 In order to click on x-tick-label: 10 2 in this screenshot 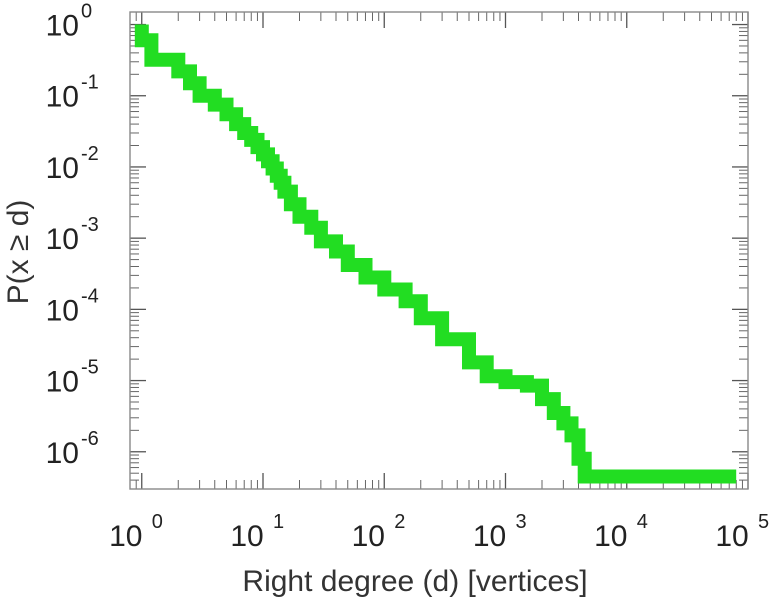, I will do `click(379, 532)`.